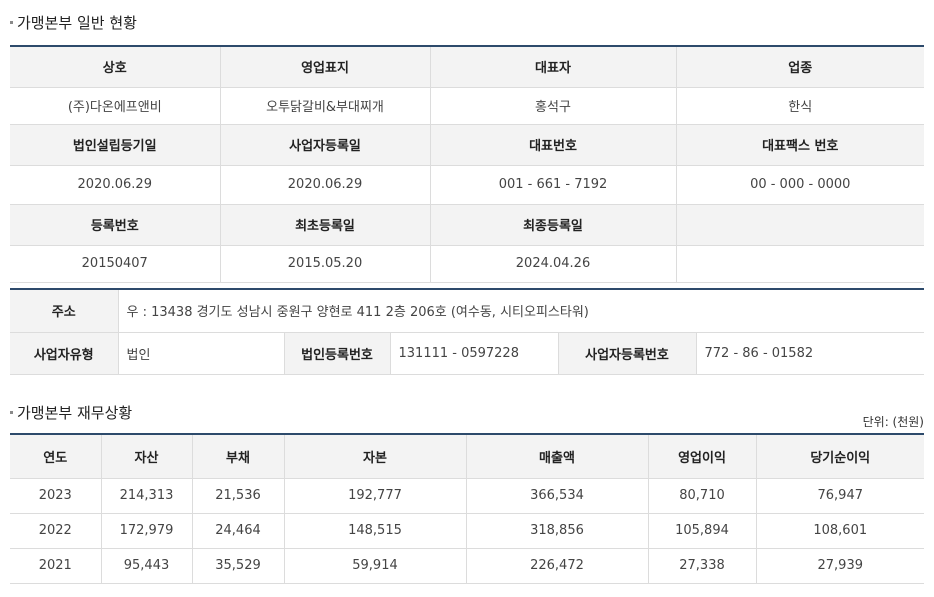  What do you see at coordinates (238, 496) in the screenshot?
I see `cell-liabilities: 21,536` at bounding box center [238, 496].